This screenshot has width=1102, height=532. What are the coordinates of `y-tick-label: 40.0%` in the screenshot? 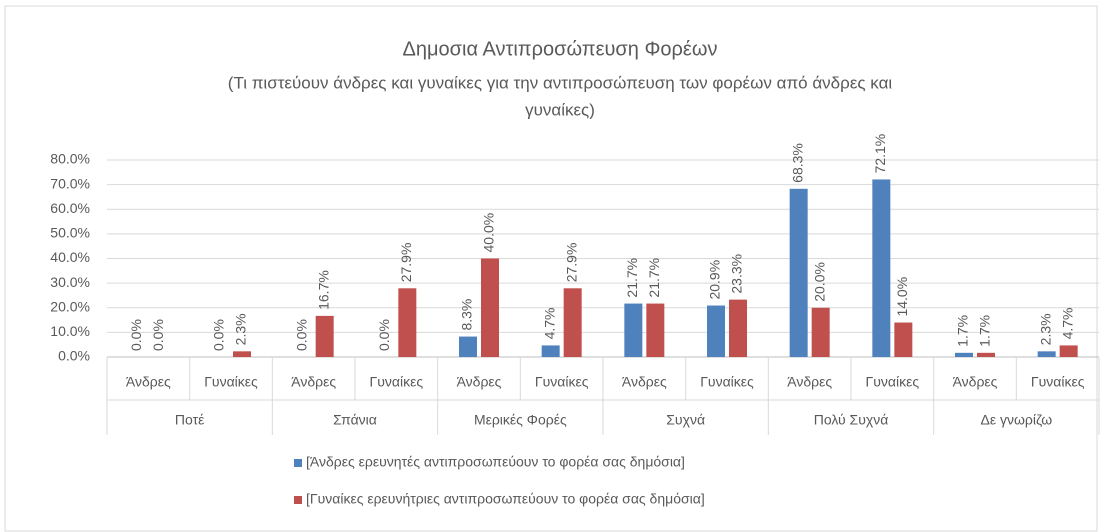 It's located at (70, 257).